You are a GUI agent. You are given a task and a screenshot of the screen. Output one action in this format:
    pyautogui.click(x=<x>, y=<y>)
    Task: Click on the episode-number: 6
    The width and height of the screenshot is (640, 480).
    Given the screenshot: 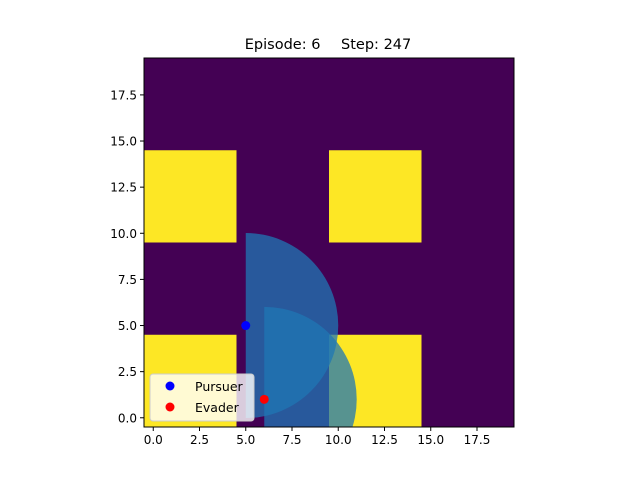 What is the action you would take?
    pyautogui.click(x=315, y=45)
    